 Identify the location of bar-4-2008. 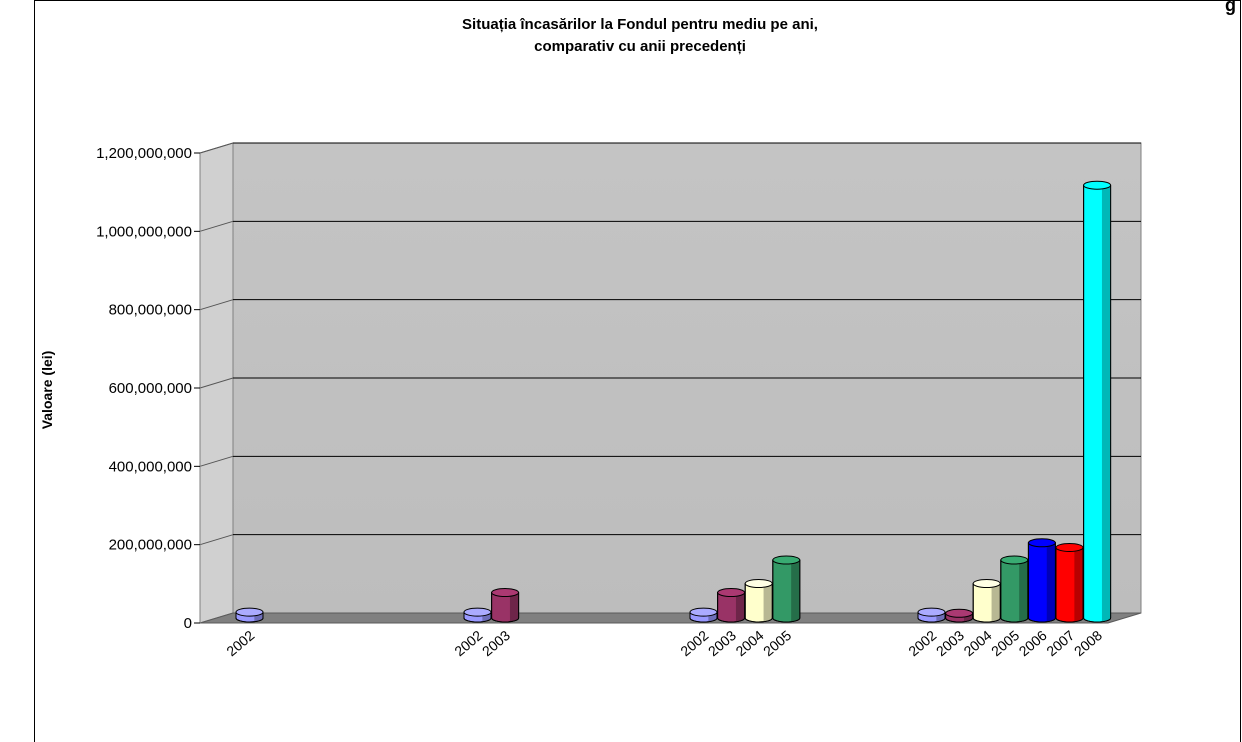
(1097, 401).